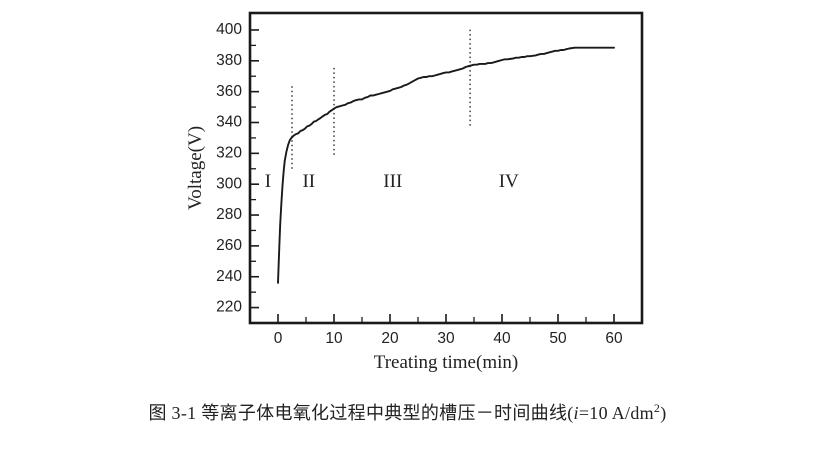 Image resolution: width=815 pixels, height=451 pixels. I want to click on y-tick-label: 380, so click(229, 60).